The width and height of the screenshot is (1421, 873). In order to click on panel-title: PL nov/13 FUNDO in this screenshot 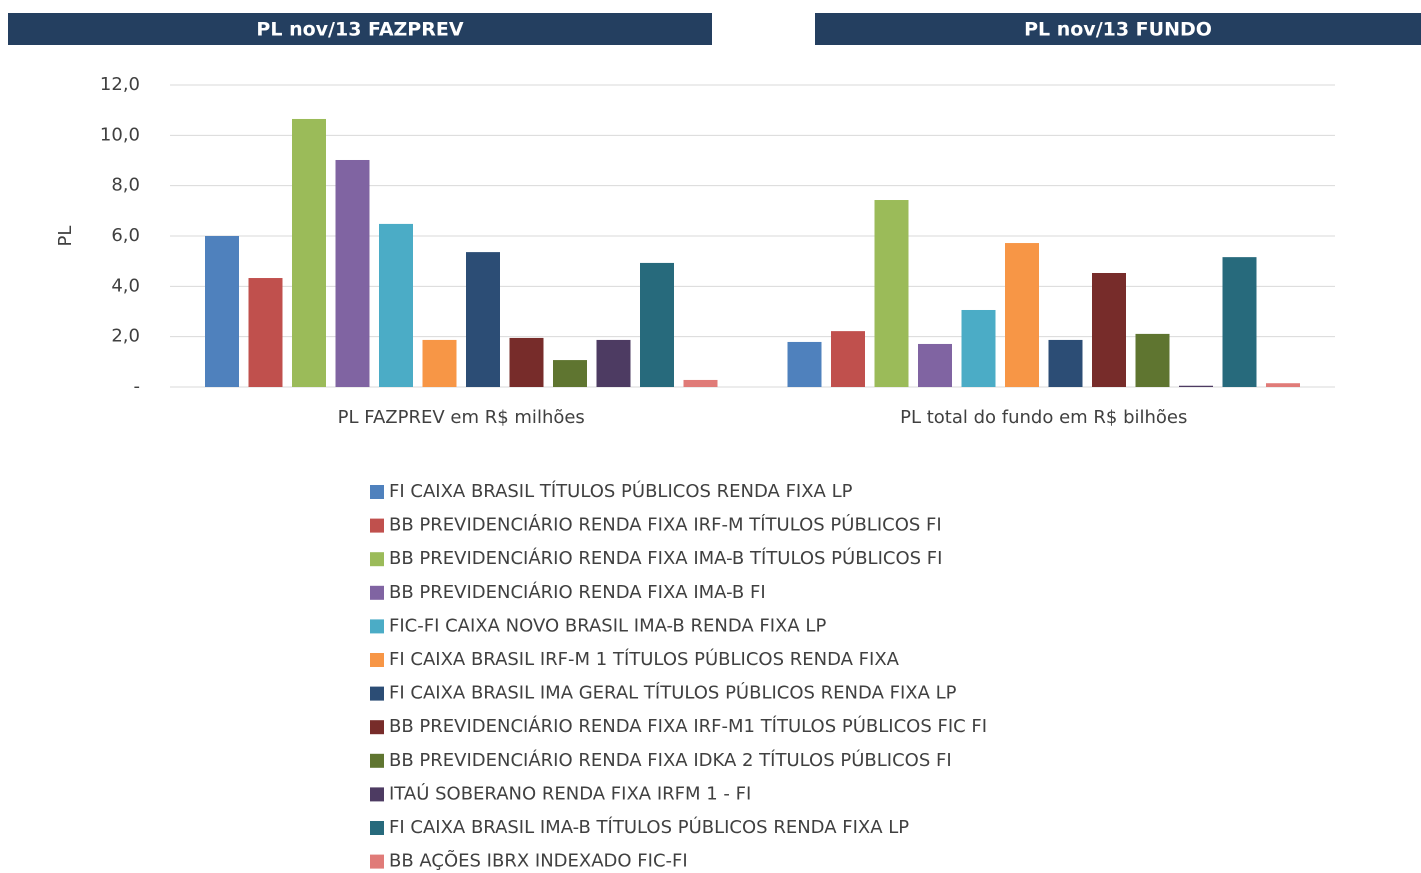, I will do `click(1118, 30)`.